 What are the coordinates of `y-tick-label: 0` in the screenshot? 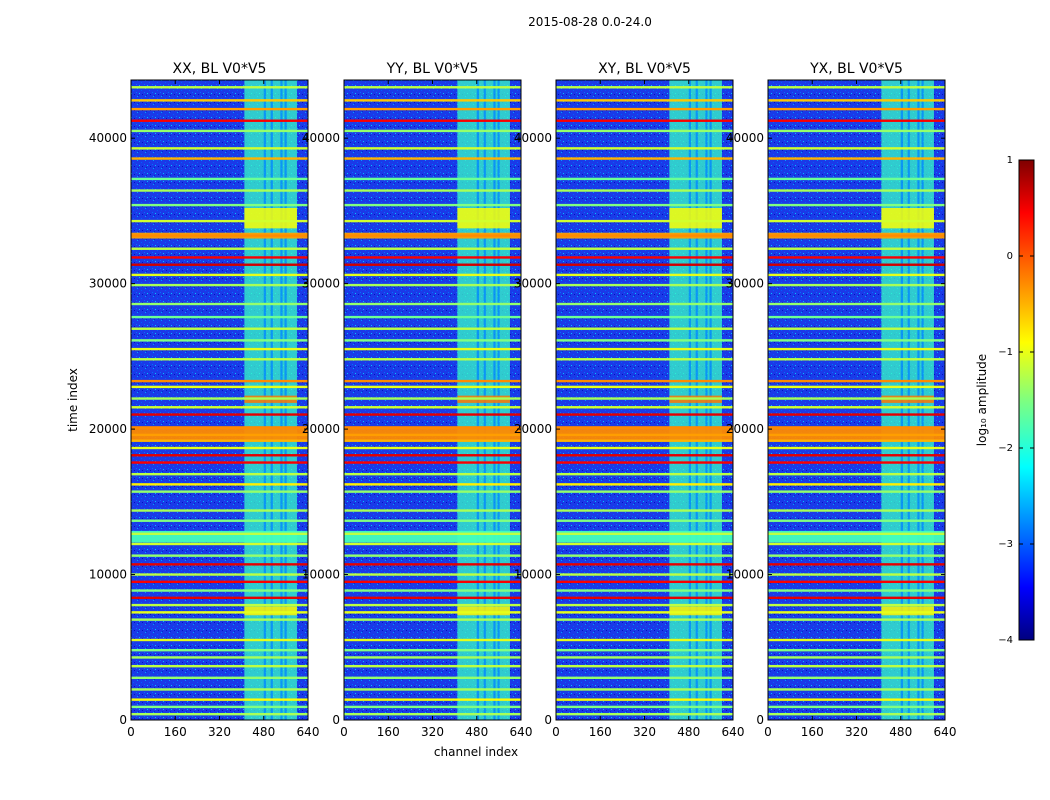 It's located at (336, 720).